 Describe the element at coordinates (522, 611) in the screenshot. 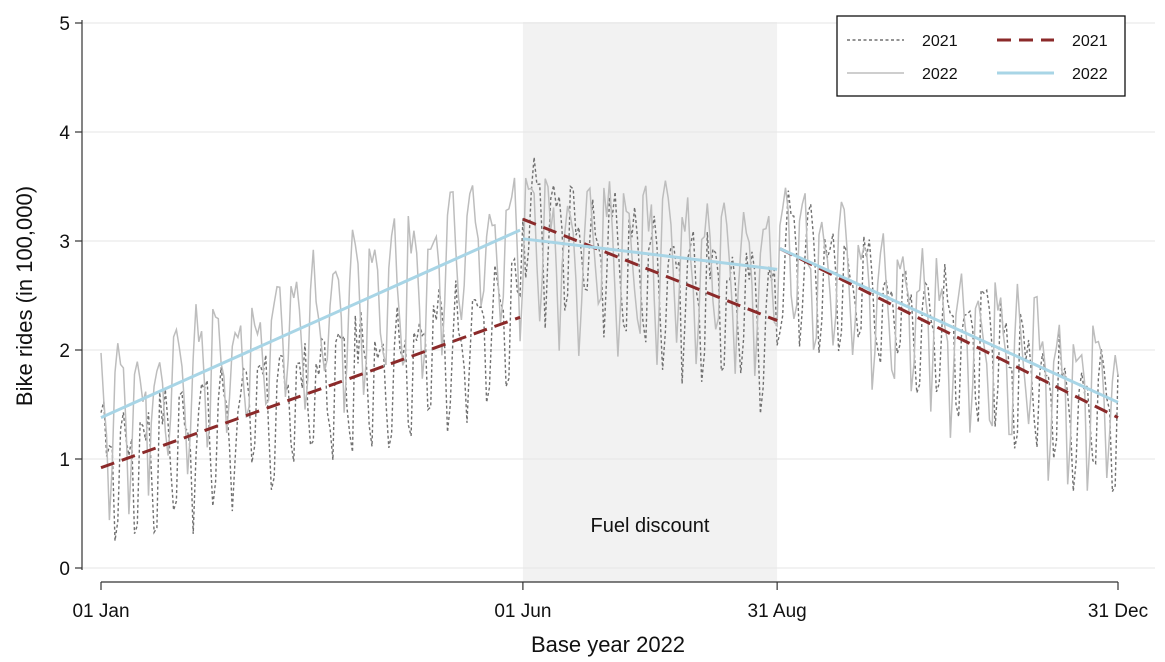

I see `x-tick-label: 01 Jun` at that location.